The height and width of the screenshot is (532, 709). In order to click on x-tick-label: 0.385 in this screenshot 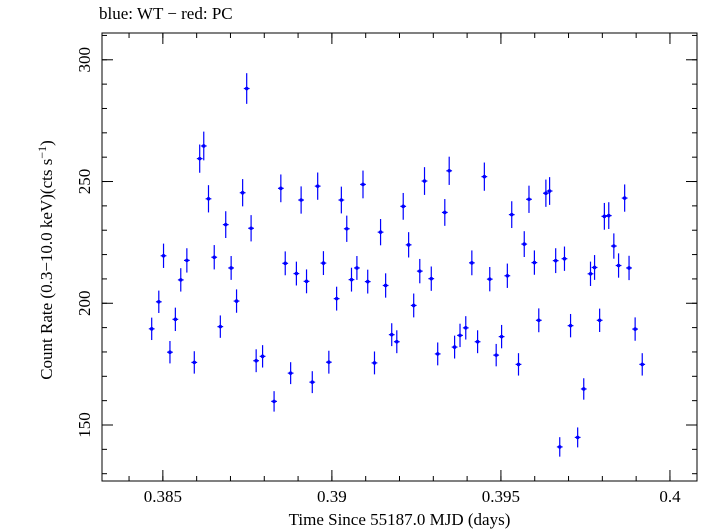, I will do `click(163, 496)`.